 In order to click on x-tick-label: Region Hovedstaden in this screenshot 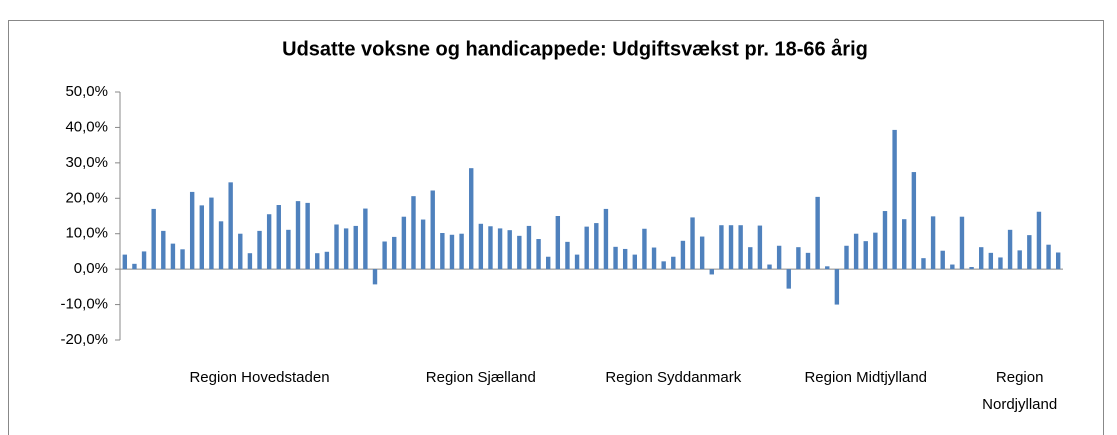, I will do `click(259, 377)`.